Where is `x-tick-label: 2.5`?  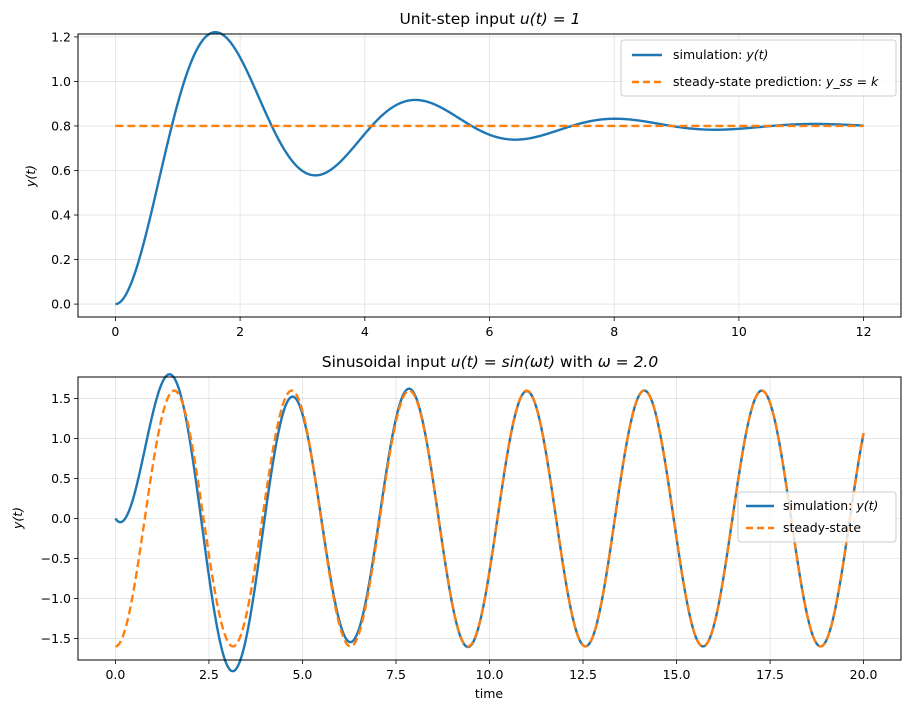 x-tick-label: 2.5 is located at coordinates (209, 674).